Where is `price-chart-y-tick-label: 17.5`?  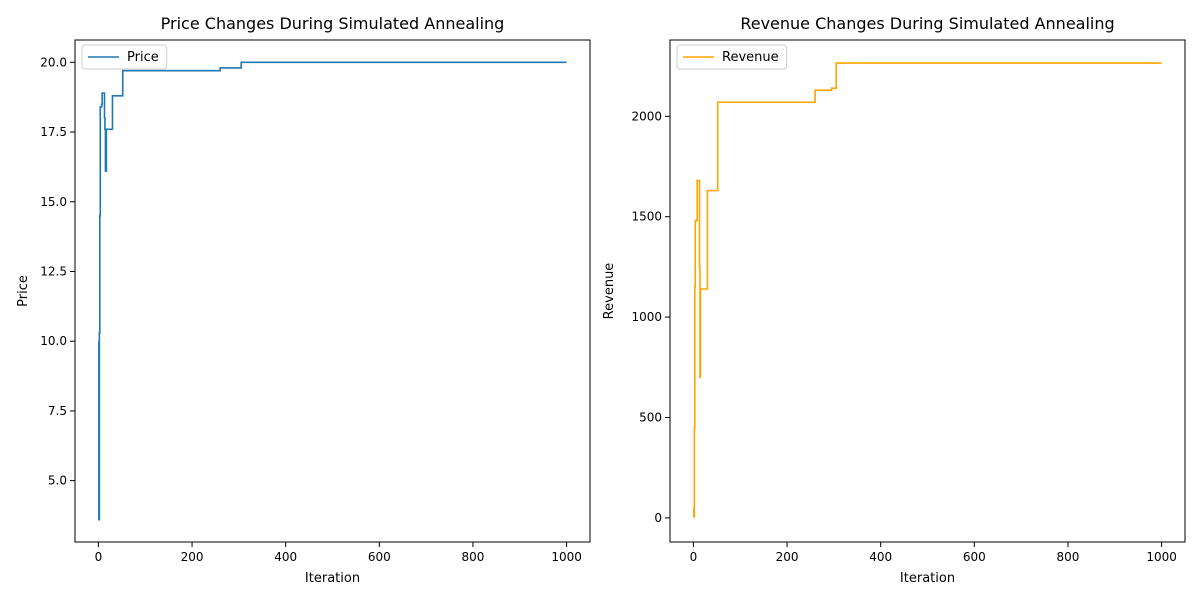 price-chart-y-tick-label: 17.5 is located at coordinates (53, 132).